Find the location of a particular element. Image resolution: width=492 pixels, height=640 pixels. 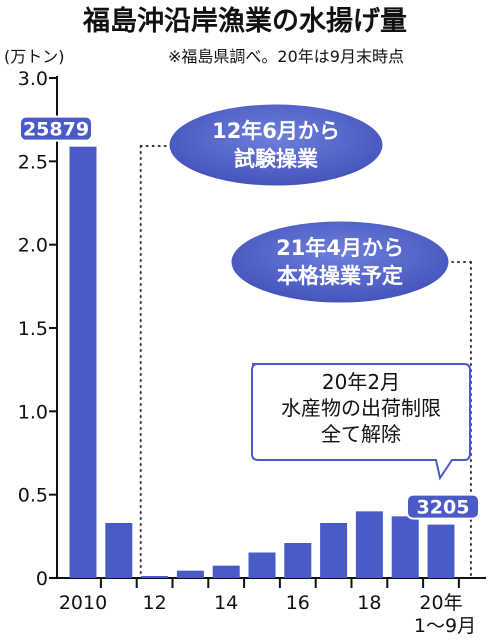

annotation-lifted-line1: 20年2月 is located at coordinates (361, 382).